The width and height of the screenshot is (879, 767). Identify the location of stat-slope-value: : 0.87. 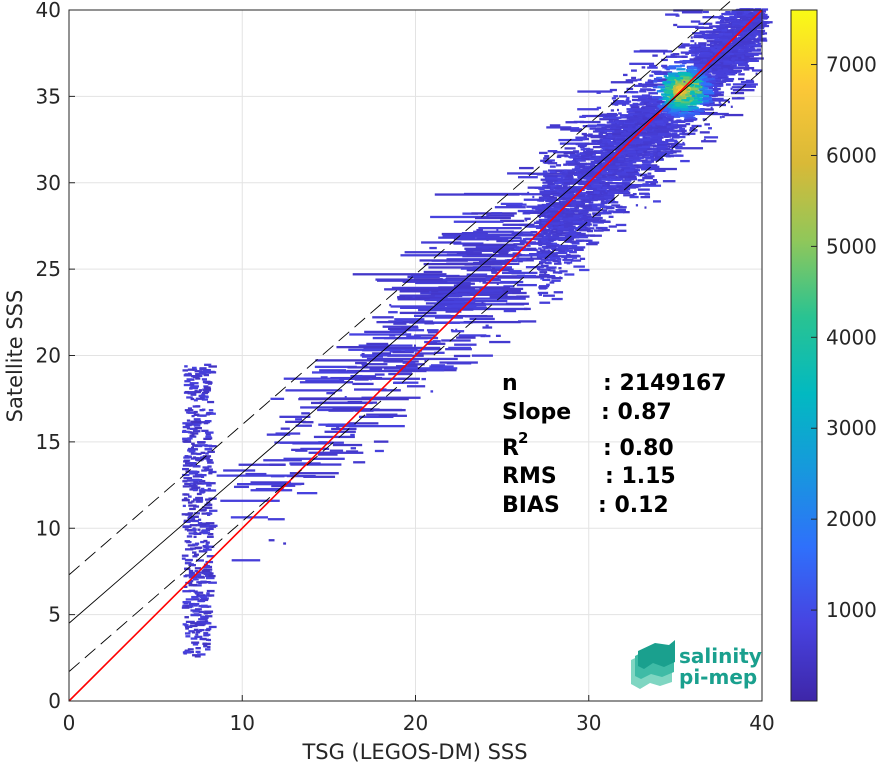
(636, 412).